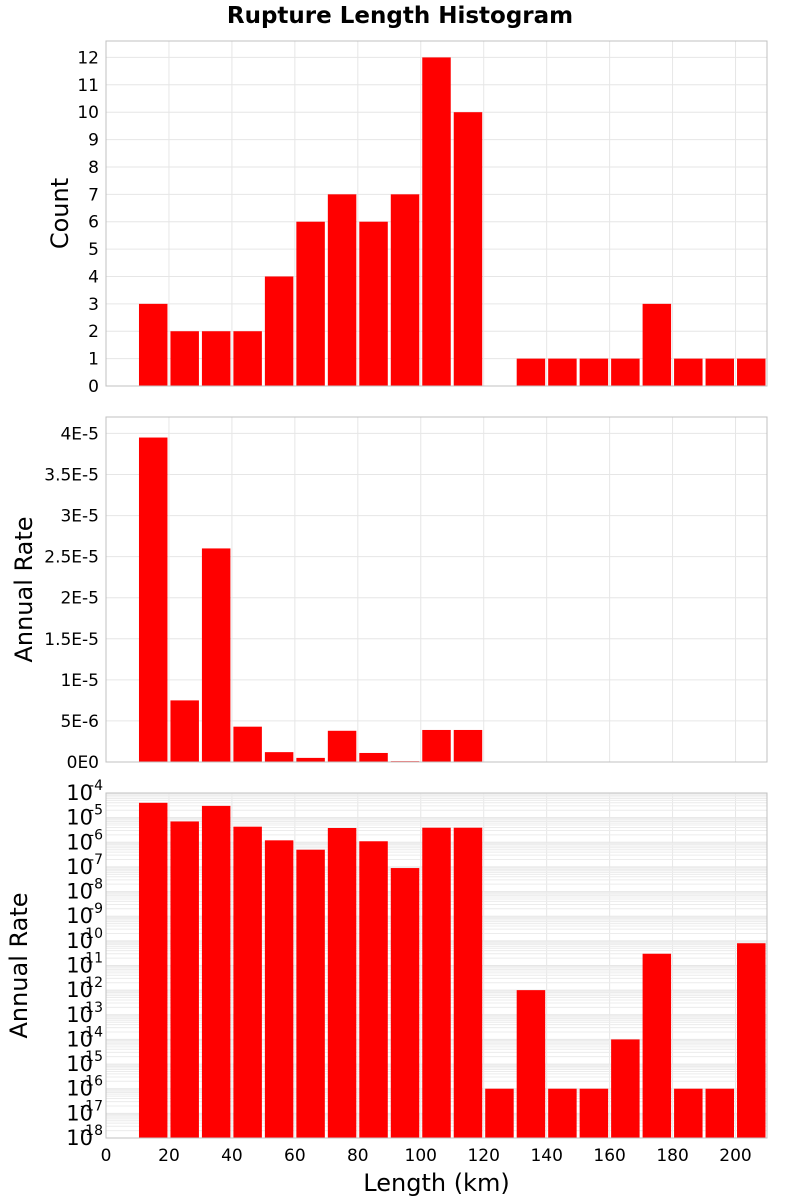 This screenshot has height=1200, width=800. I want to click on y-tick-exponent: -4, so click(96, 786).